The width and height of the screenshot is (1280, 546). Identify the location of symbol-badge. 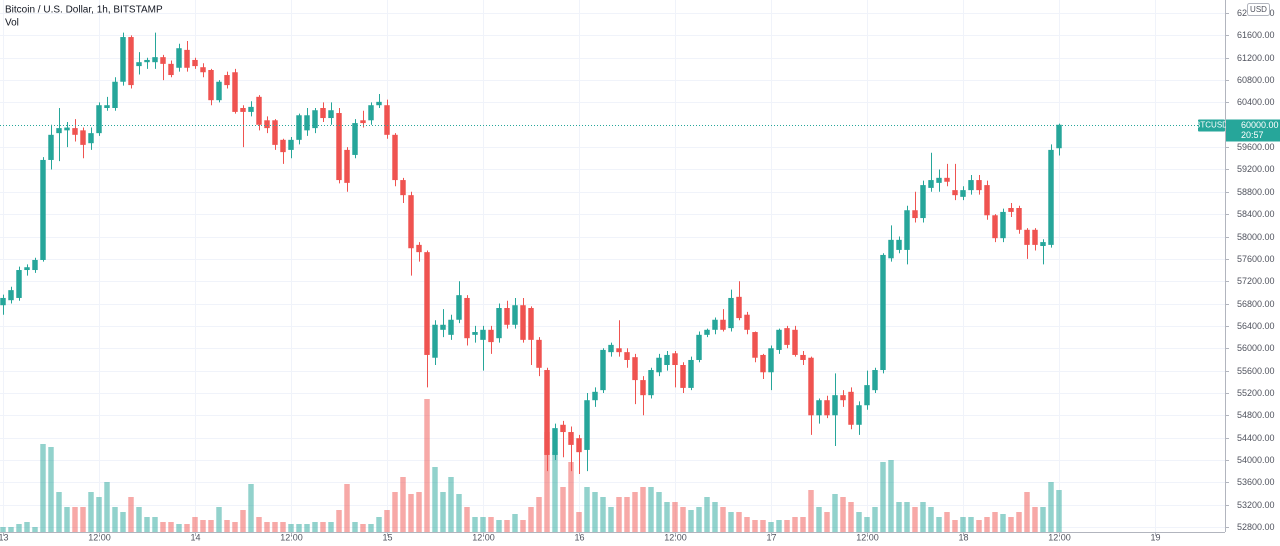
(1211, 125).